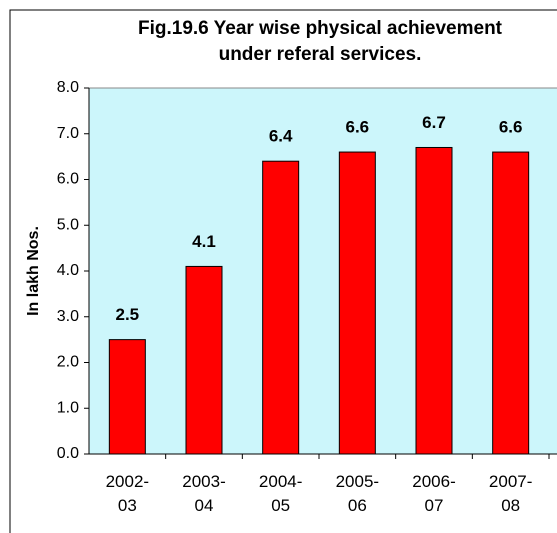  I want to click on value-label: 2.5, so click(128, 314).